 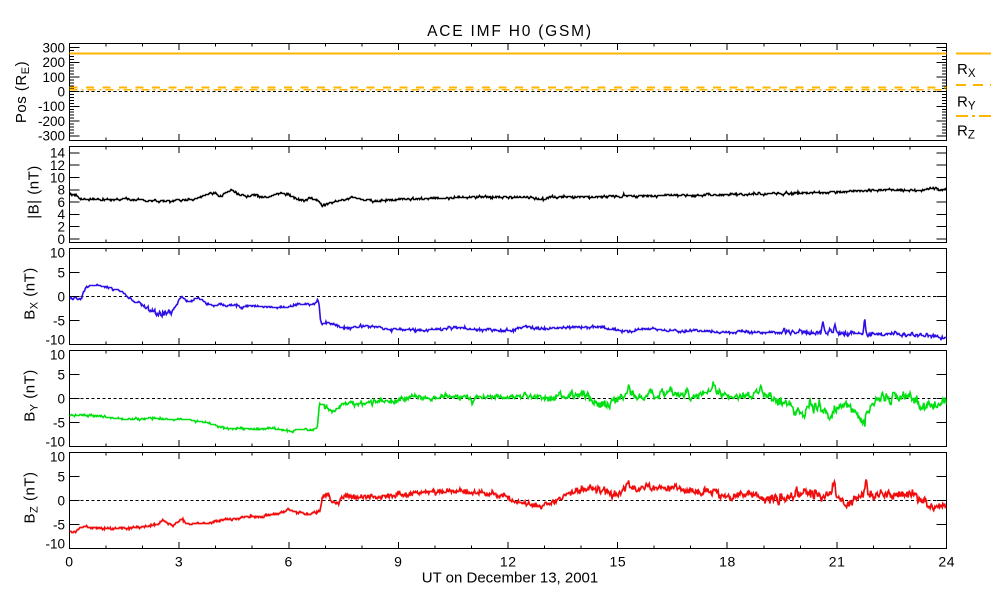 What do you see at coordinates (58, 153) in the screenshot?
I see `svg-text: 14` at bounding box center [58, 153].